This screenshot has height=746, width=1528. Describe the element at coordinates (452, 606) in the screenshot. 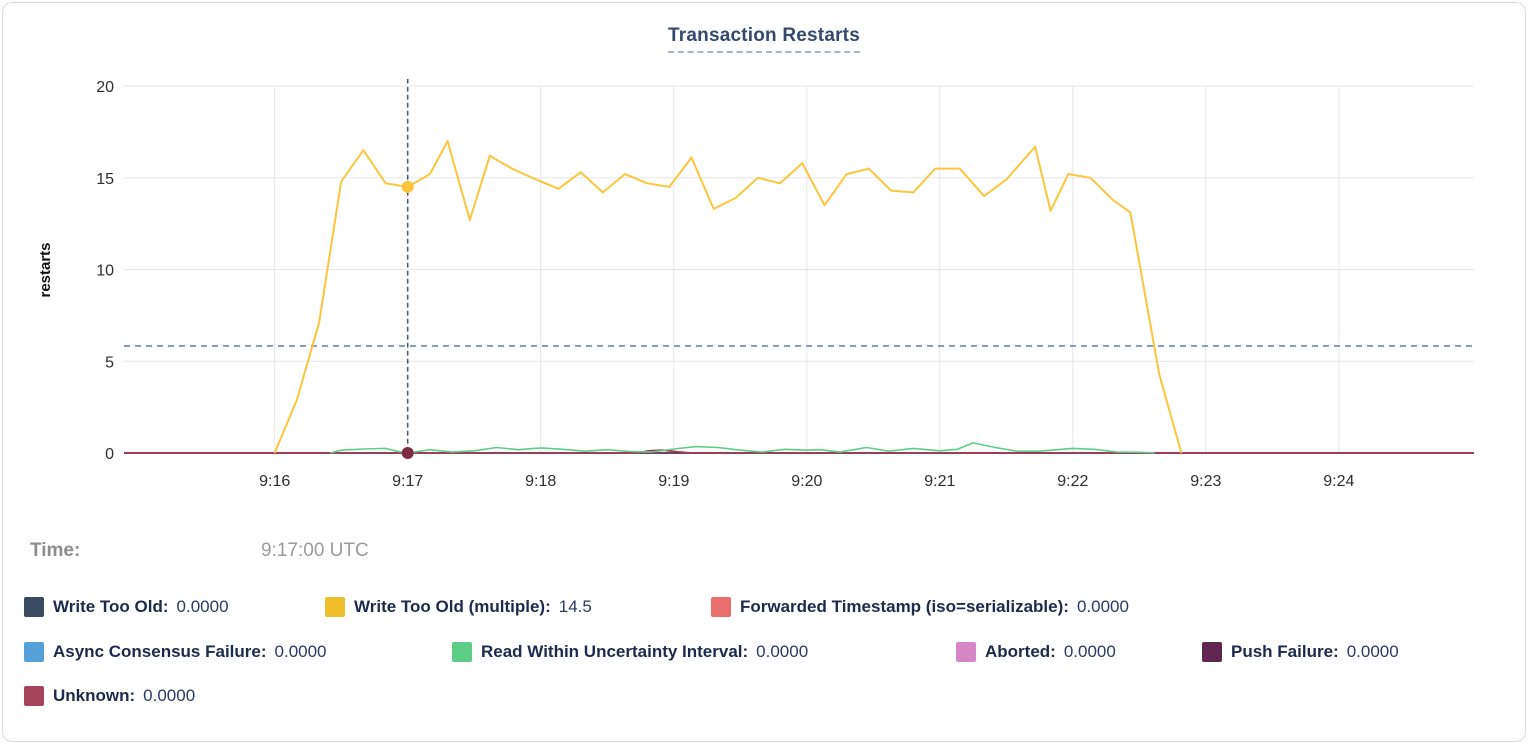

I see `legend-label: Write Too Old (multiple):` at that location.